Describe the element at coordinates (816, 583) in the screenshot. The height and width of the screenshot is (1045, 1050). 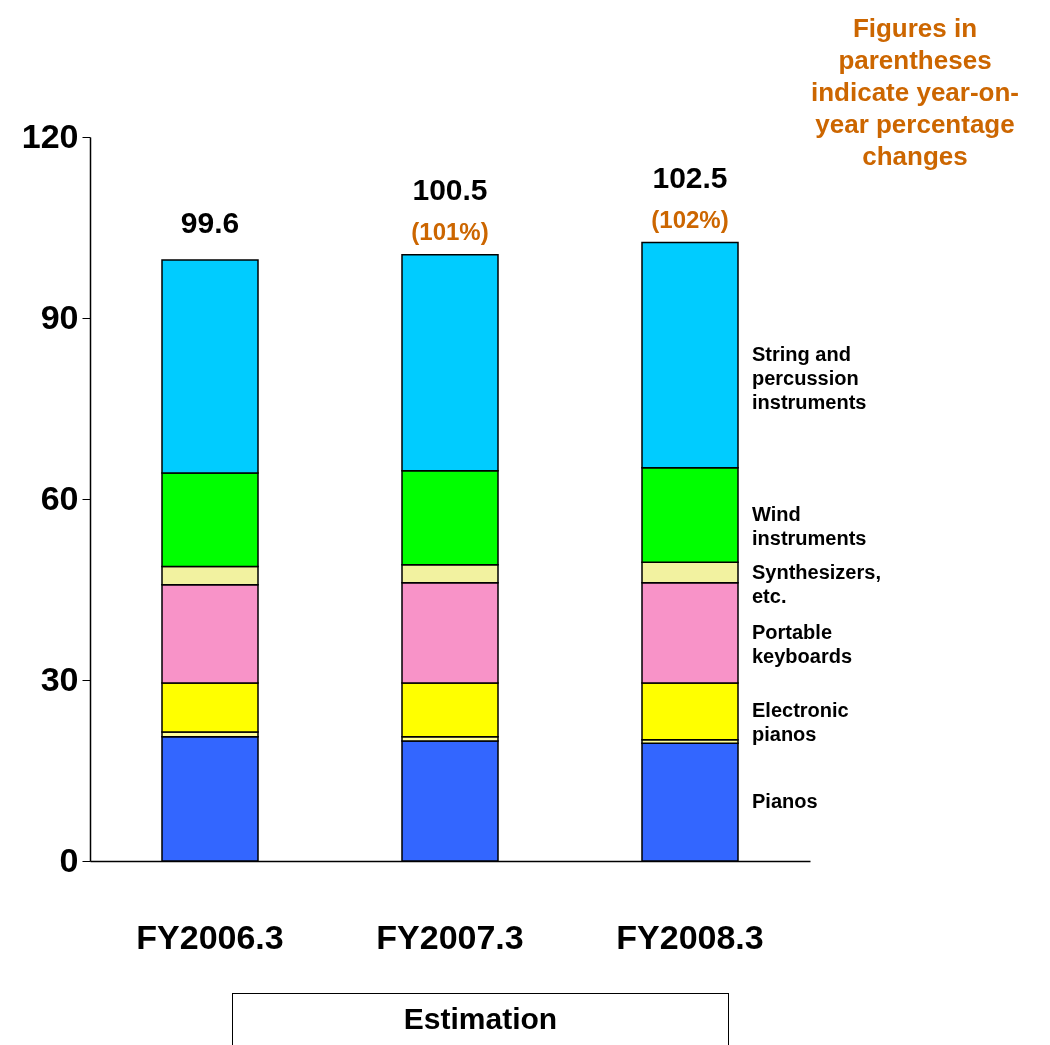
I see `series-label: Synthesizers, etc.` at that location.